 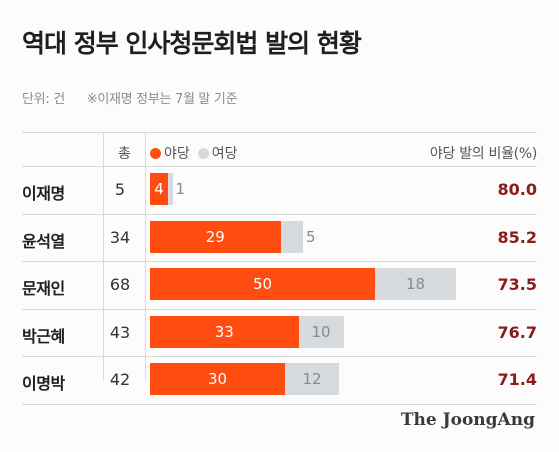 I want to click on bar-opposition: 50, so click(x=262, y=284).